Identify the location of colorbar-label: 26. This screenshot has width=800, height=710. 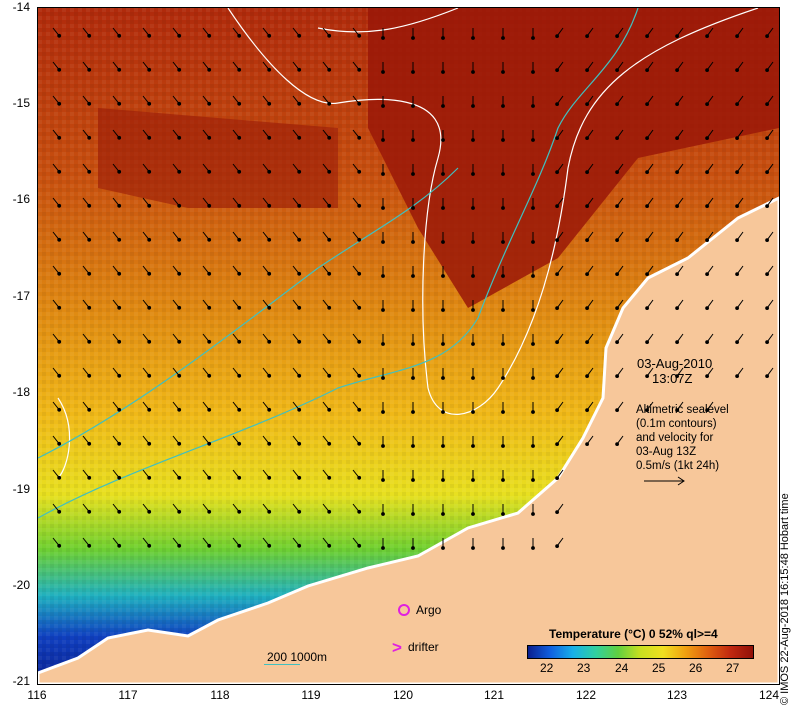
(696, 668).